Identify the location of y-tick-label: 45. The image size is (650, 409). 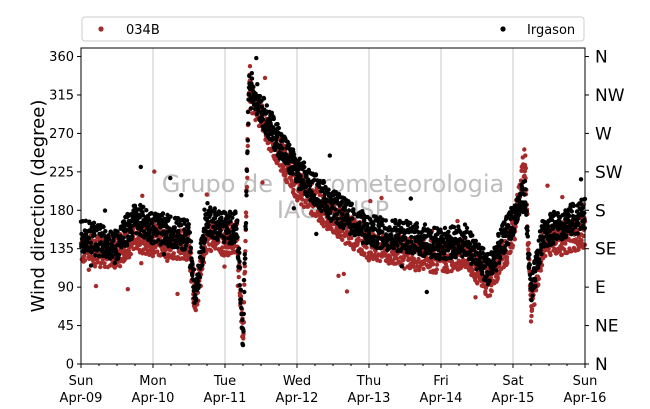
(65, 326).